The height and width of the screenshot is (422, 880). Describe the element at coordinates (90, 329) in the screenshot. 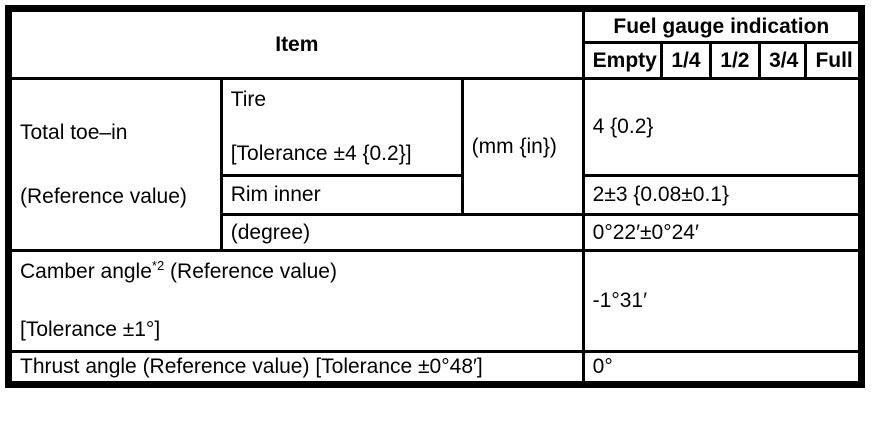

I see `camber-tolerance-line: [Tolerance ±1°]` at that location.